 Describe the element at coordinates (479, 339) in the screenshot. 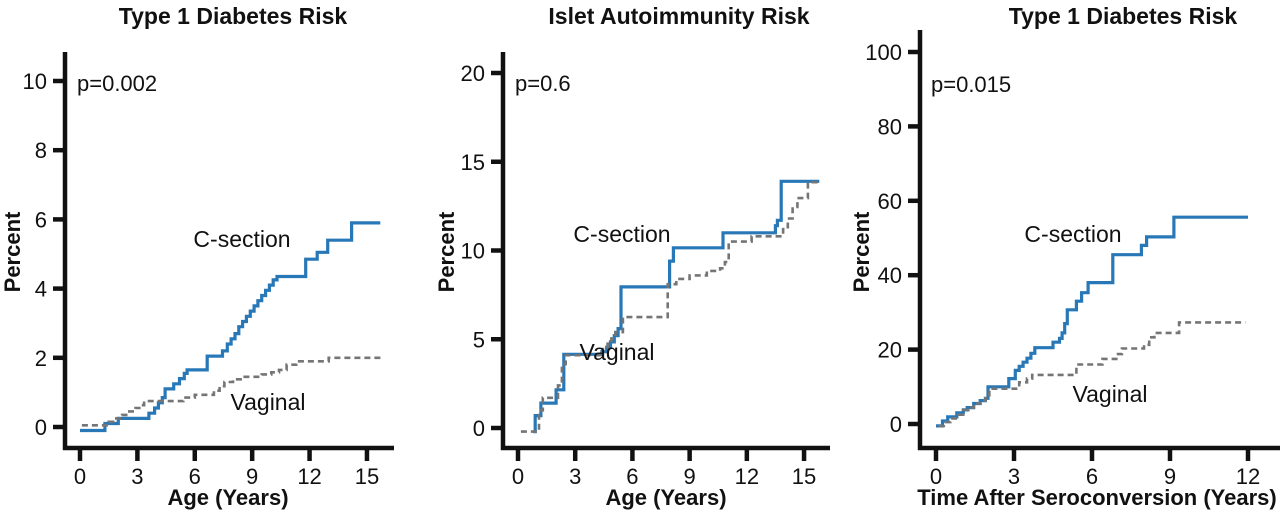

I see `y-tick-label: 5` at that location.